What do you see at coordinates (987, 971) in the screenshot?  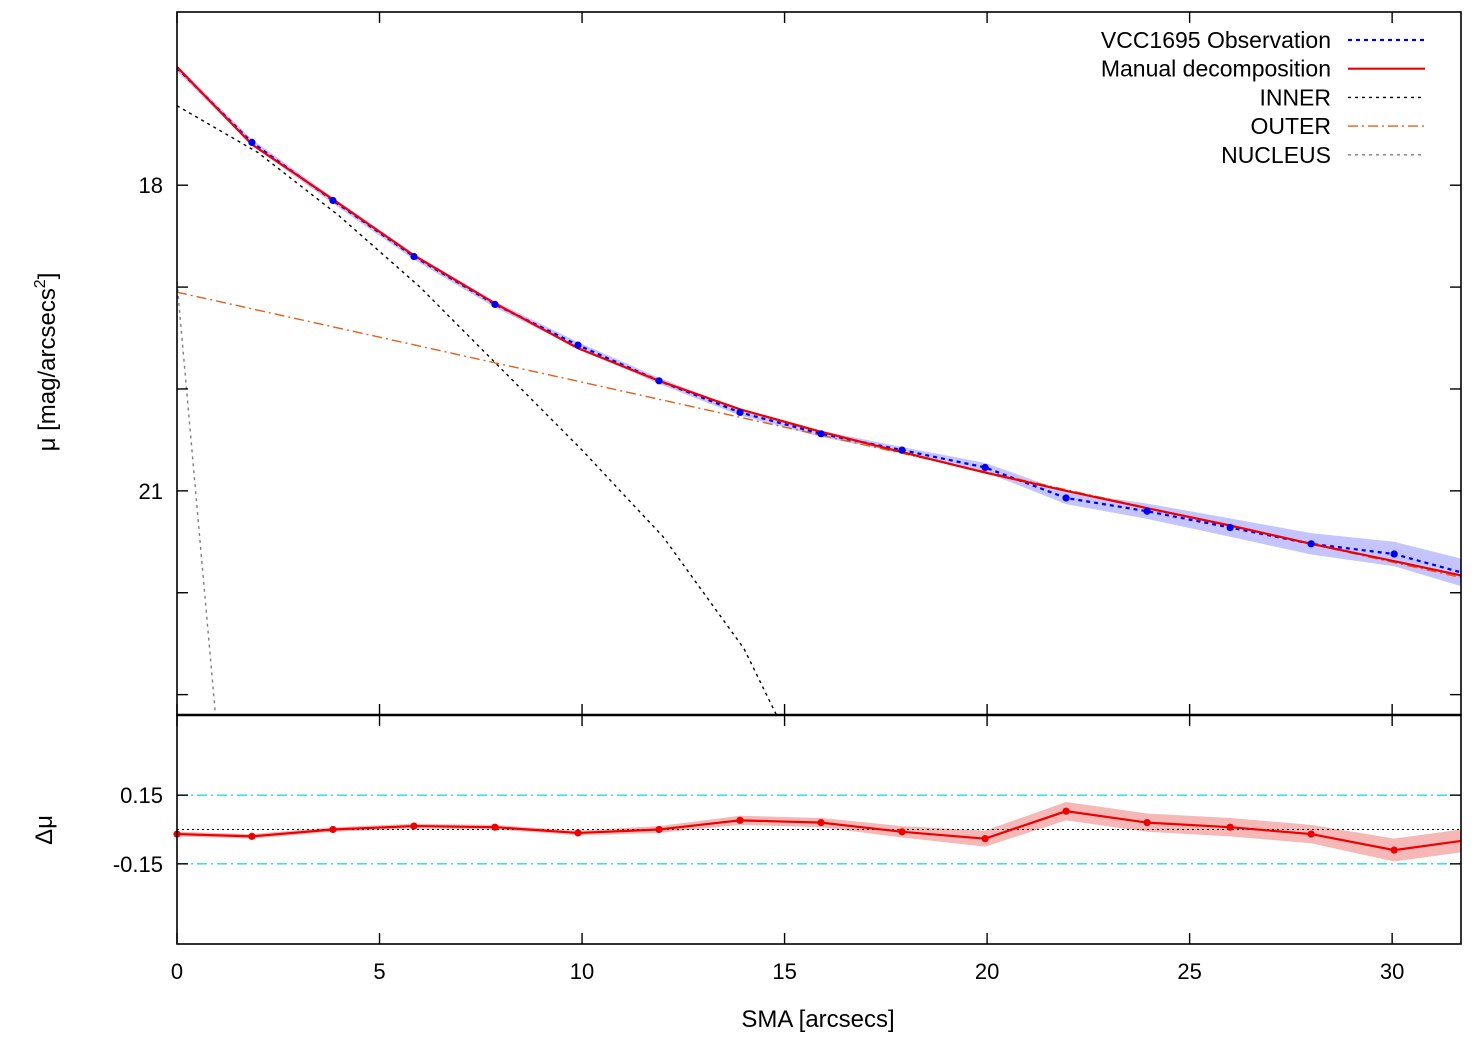 I see `x-tick-label: 20` at bounding box center [987, 971].